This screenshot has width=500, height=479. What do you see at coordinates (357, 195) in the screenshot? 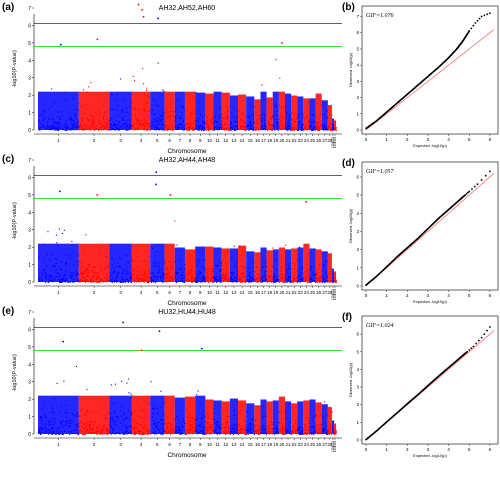
I see `y-tick-label: 5` at bounding box center [357, 195].